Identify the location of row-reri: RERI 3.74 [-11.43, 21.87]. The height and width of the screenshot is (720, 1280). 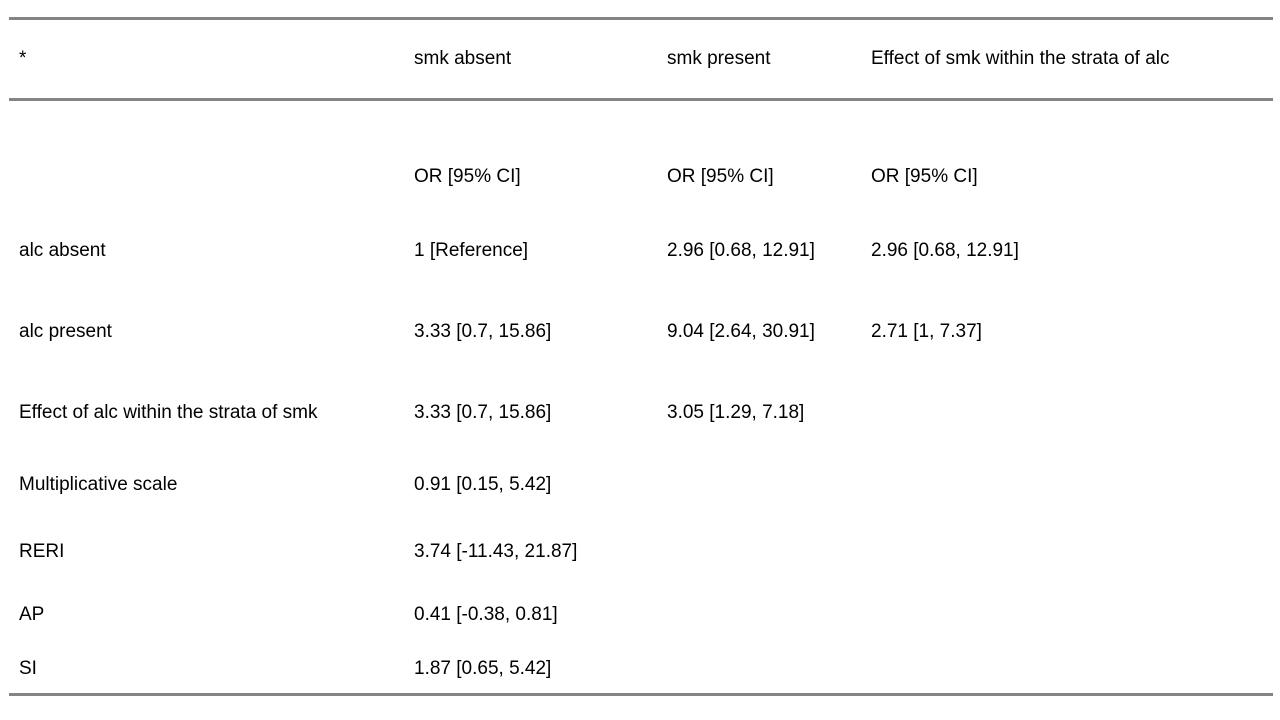
(641, 552).